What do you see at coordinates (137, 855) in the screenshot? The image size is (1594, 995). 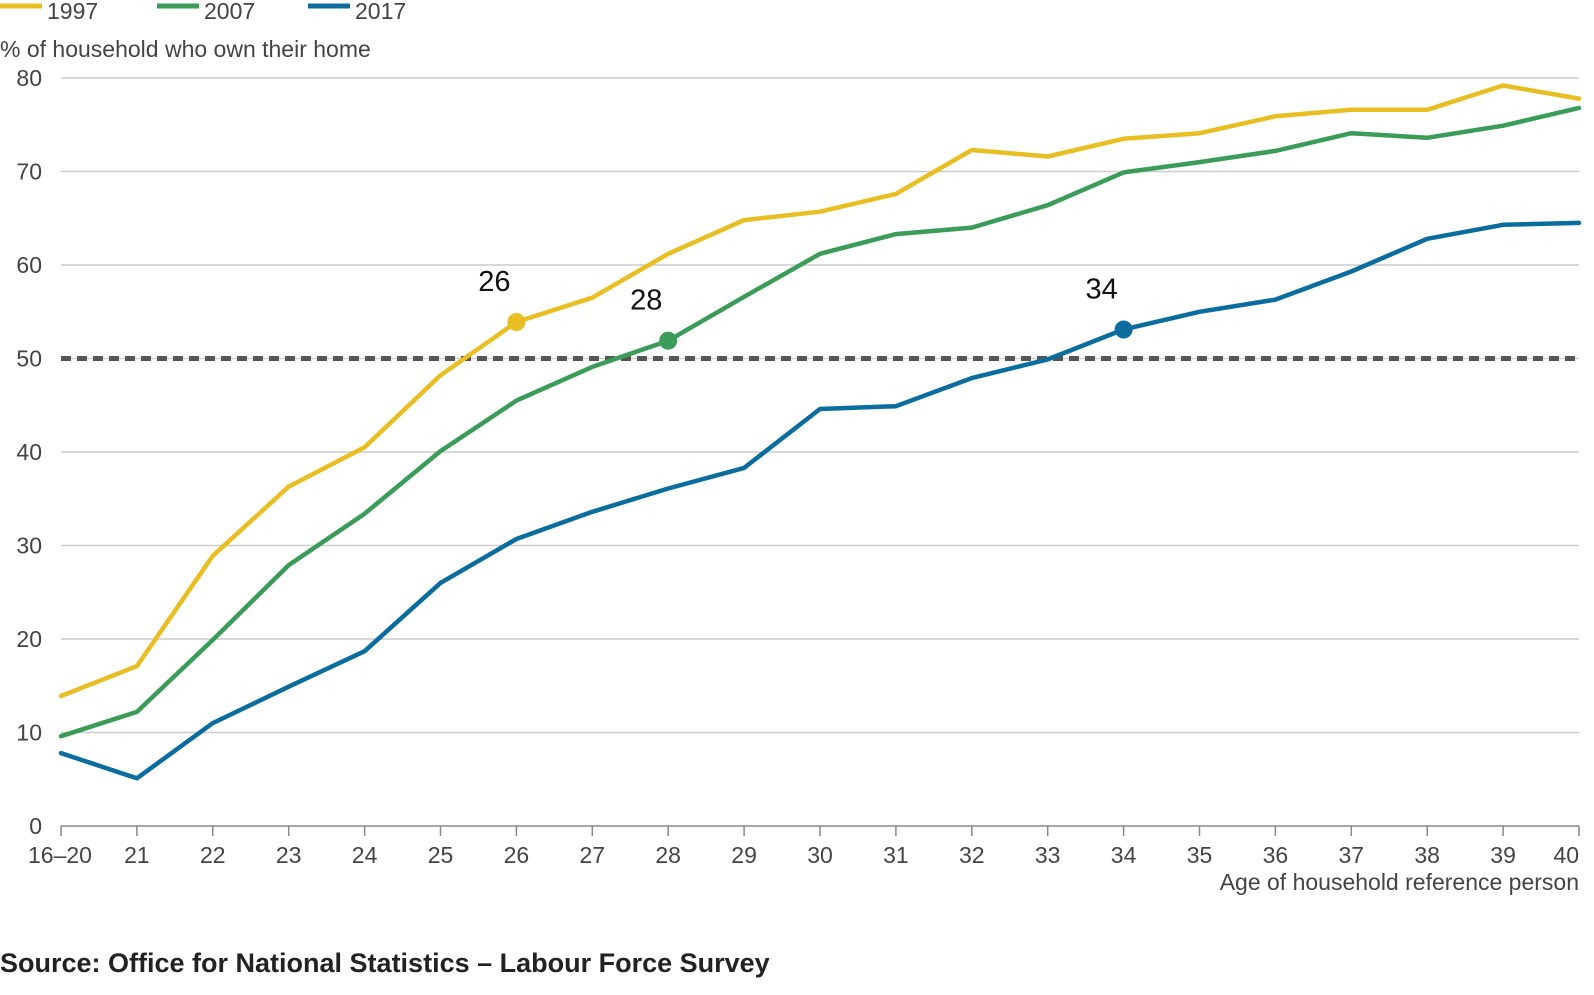 I see `x-tick-label-1: 21` at bounding box center [137, 855].